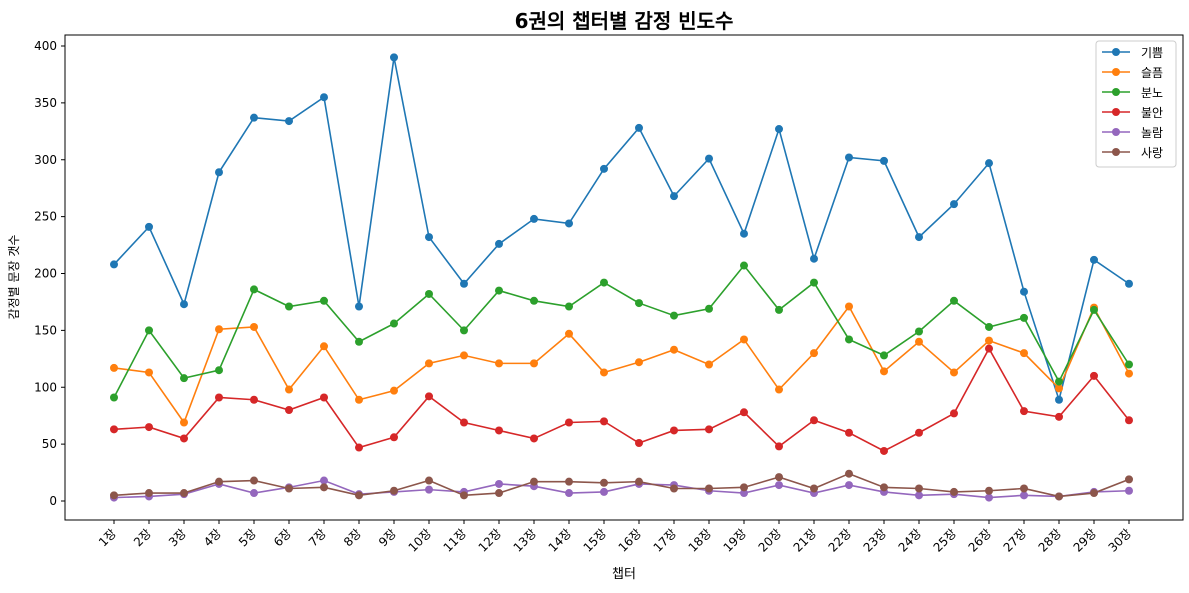 This screenshot has width=1189, height=593. I want to click on legend-label: 분노, so click(1152, 93).